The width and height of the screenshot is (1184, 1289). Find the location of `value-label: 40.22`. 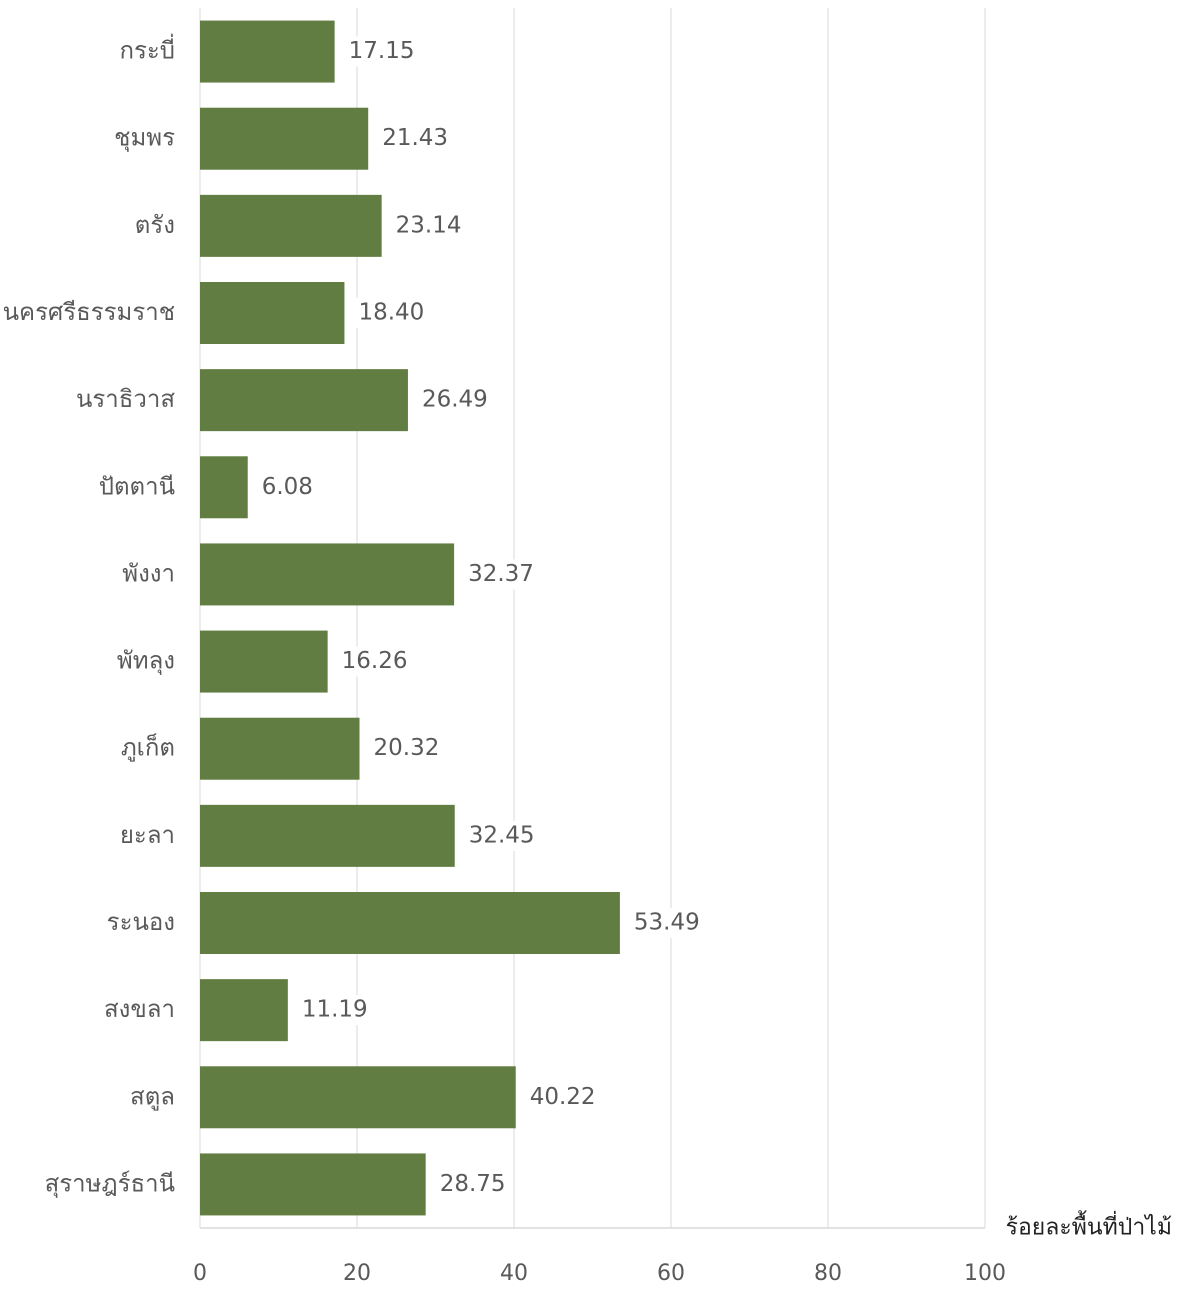

value-label: 40.22 is located at coordinates (563, 1097).